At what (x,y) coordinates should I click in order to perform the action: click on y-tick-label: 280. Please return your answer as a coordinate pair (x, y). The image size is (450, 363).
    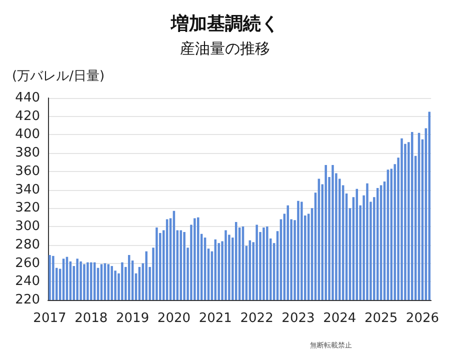
    Looking at the image, I should click on (27, 244).